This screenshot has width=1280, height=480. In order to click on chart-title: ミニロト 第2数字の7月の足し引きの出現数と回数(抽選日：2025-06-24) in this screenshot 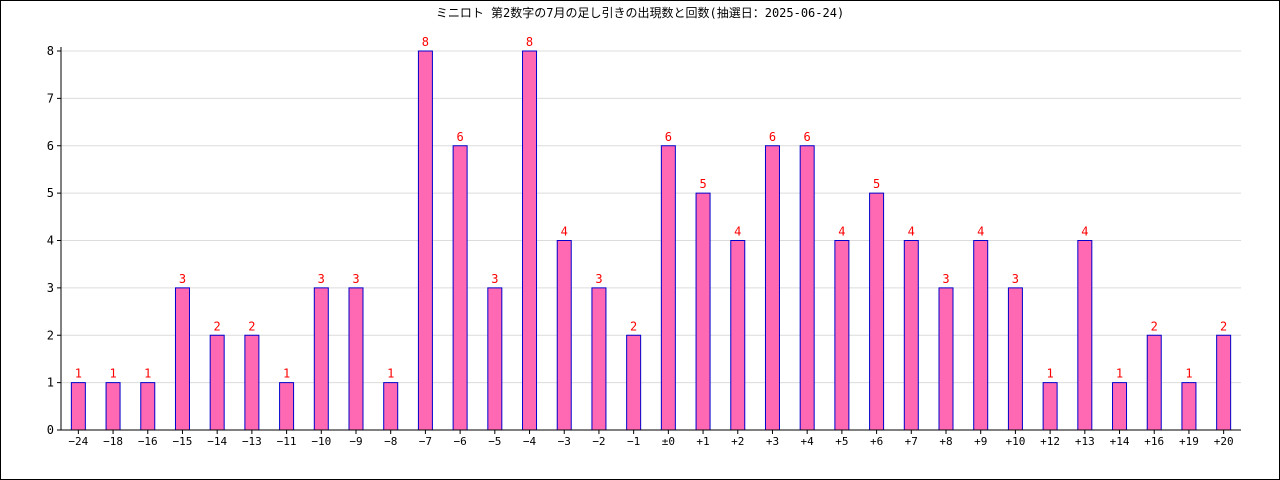, I will do `click(640, 12)`.